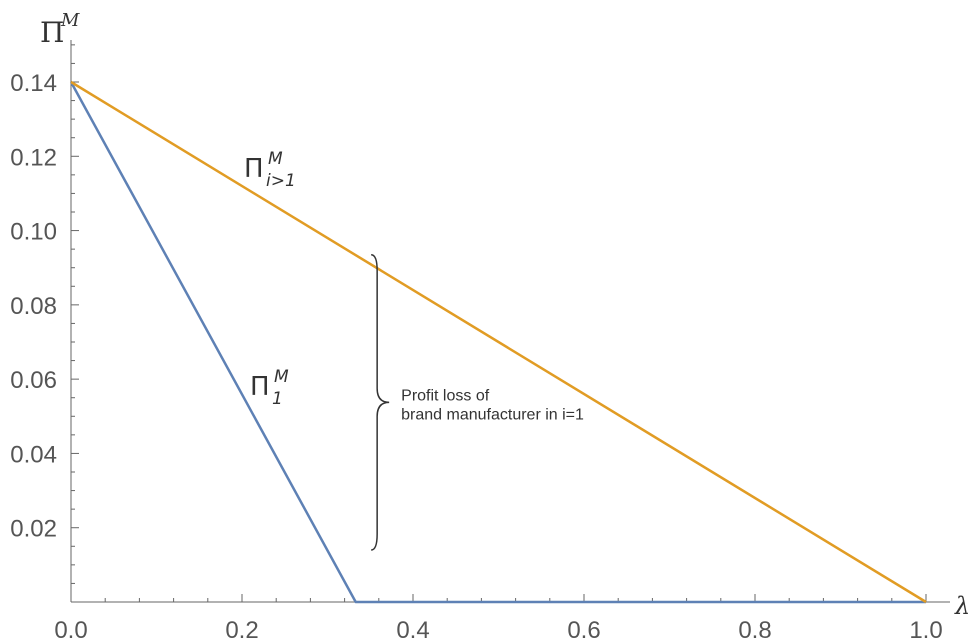 This screenshot has height=641, width=974. Describe the element at coordinates (270, 170) in the screenshot. I see `series-label-2: Π Mi>1` at that location.